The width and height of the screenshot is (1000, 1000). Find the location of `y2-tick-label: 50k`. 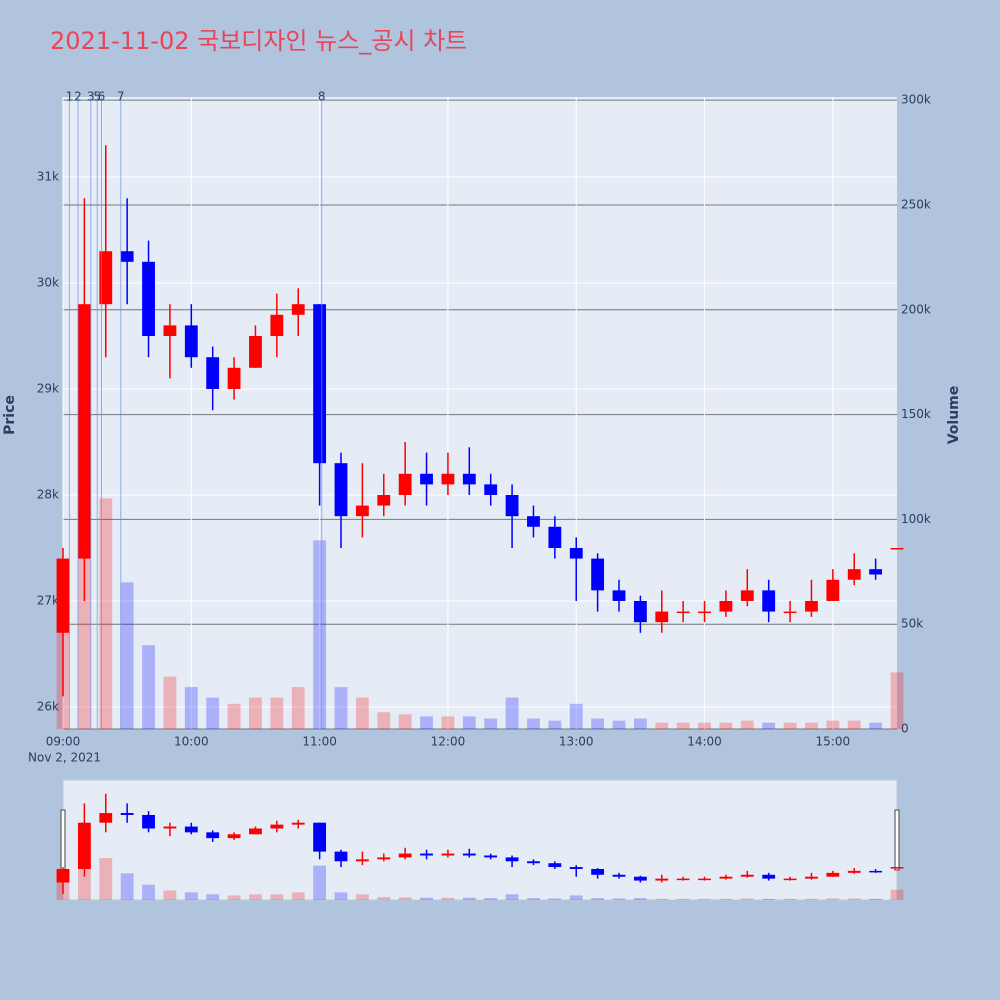

y2-tick-label: 50k is located at coordinates (912, 624).